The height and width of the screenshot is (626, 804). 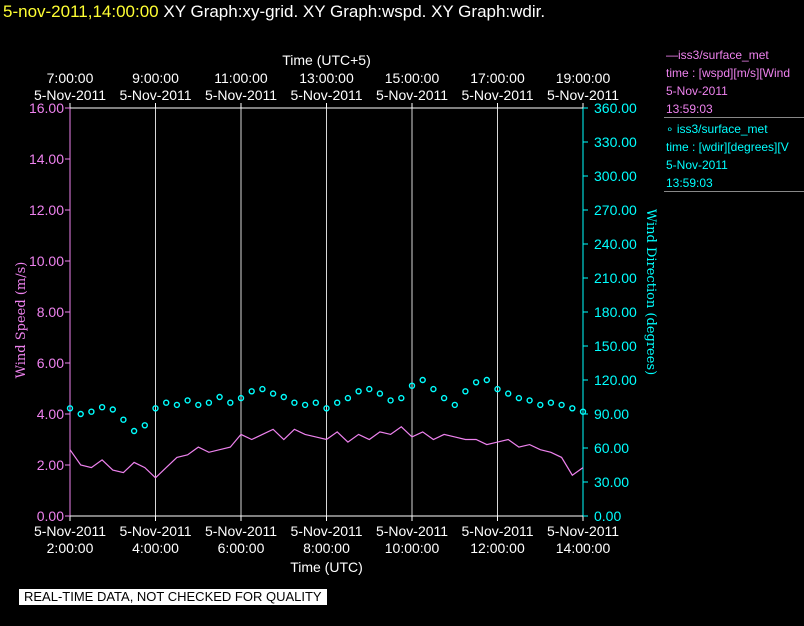 I want to click on x-tick-label-time: 2:00:00, so click(x=70, y=548).